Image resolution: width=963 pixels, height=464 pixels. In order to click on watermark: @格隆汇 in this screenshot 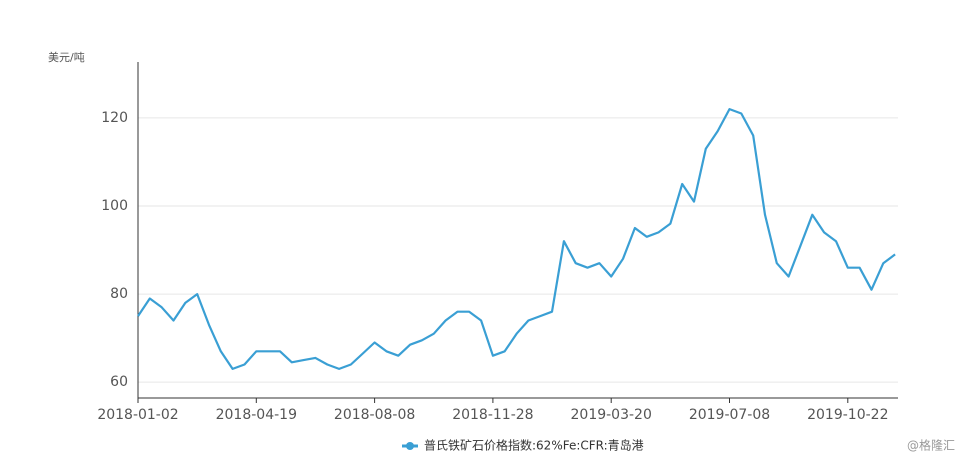, I will do `click(931, 445)`.